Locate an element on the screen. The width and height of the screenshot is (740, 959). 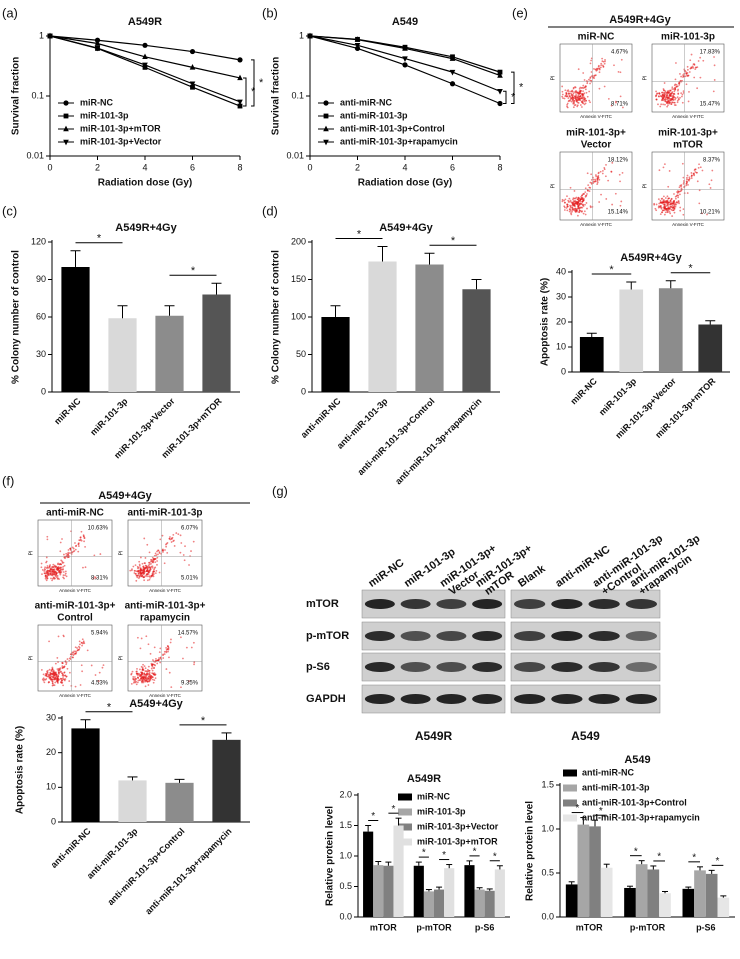
x-axis-title: Radiation dose (Gy) is located at coordinates (405, 183).